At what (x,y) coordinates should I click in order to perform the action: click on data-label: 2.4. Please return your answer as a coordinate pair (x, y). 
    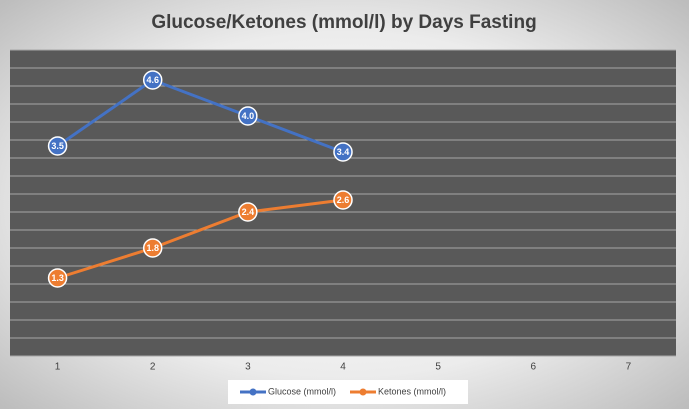
    Looking at the image, I should click on (248, 212).